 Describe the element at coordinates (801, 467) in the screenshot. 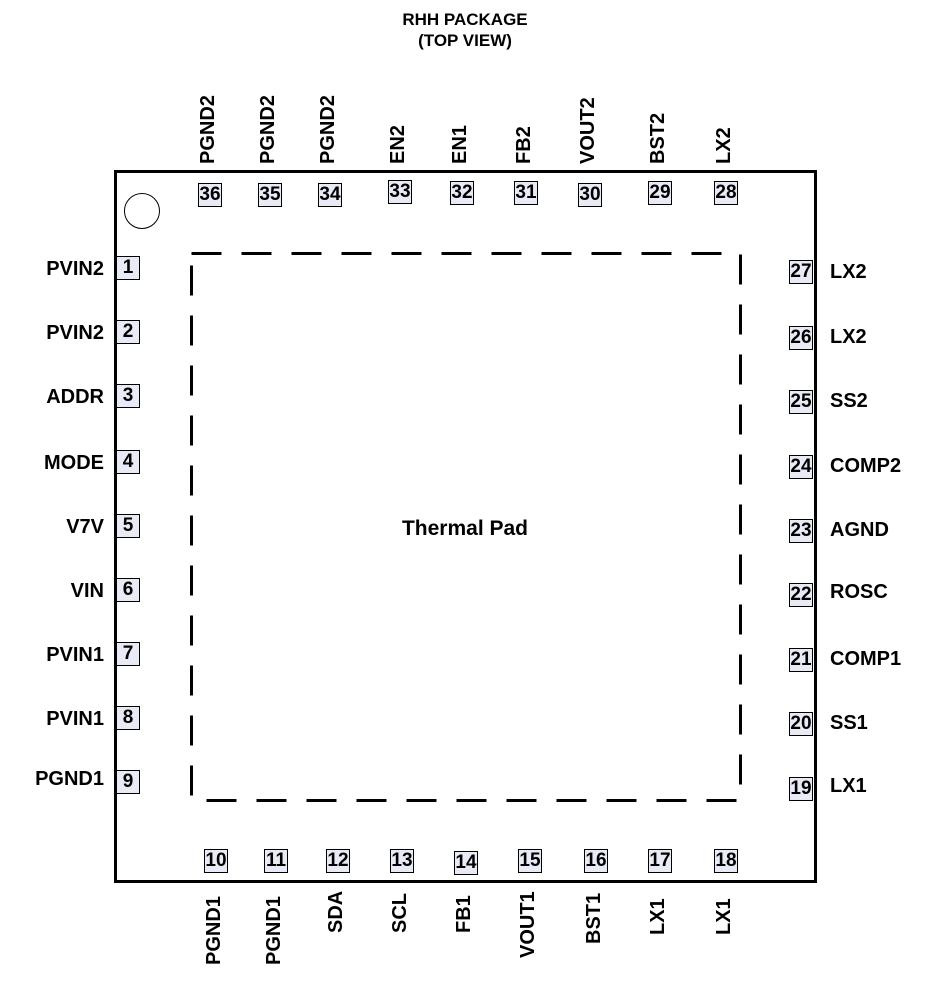

I see `pin-number-24: 24` at that location.